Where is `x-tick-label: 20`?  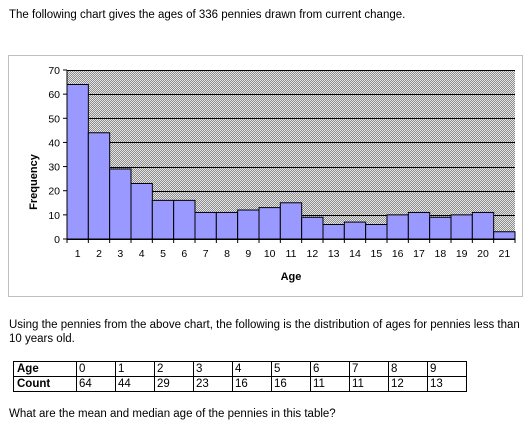 x-tick-label: 20 is located at coordinates (483, 254).